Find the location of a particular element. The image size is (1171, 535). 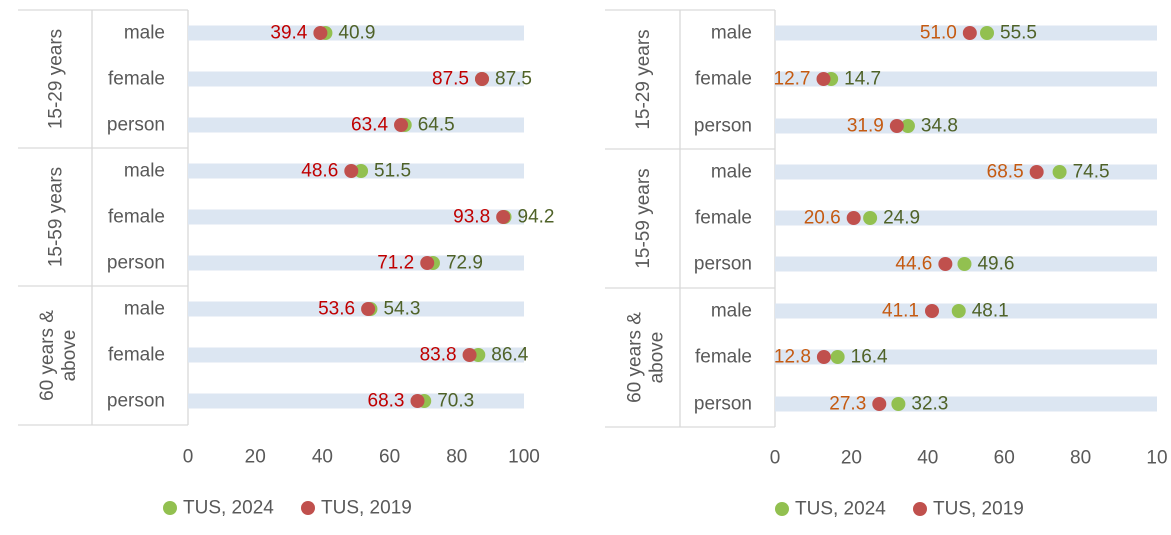

legend-marker is located at coordinates (308, 508).